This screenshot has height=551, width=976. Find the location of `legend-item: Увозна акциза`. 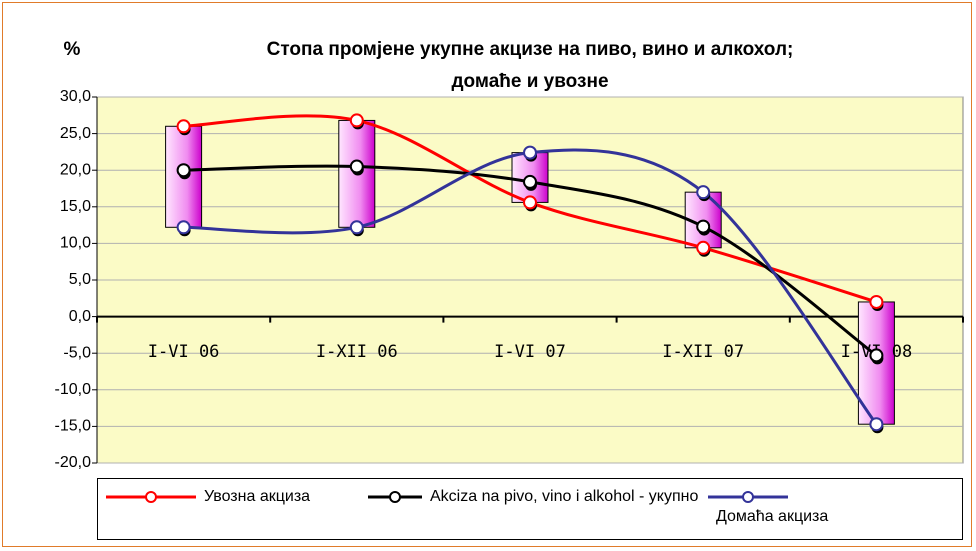

legend-item: Увозна акциза is located at coordinates (285, 498).